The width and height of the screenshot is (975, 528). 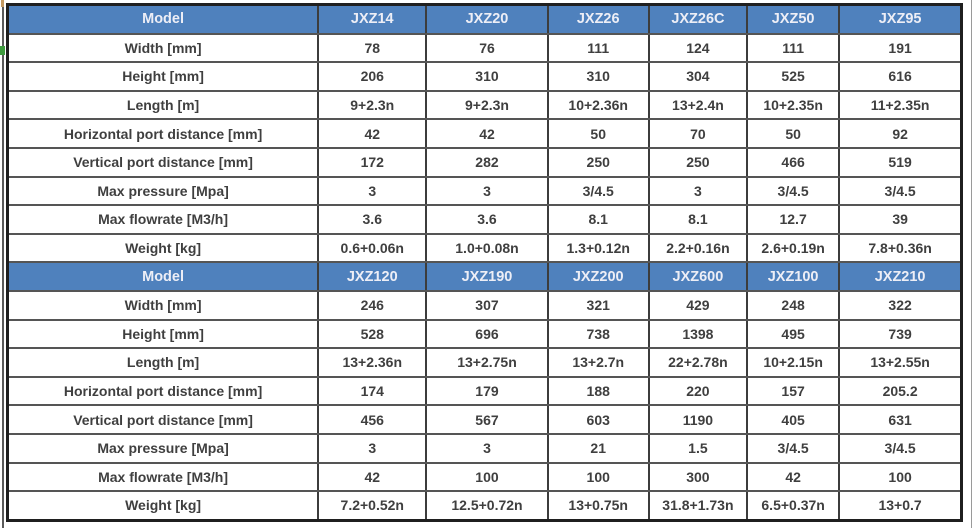 I want to click on row-label-cell: Max flowrate [M3/h], so click(x=163, y=477).